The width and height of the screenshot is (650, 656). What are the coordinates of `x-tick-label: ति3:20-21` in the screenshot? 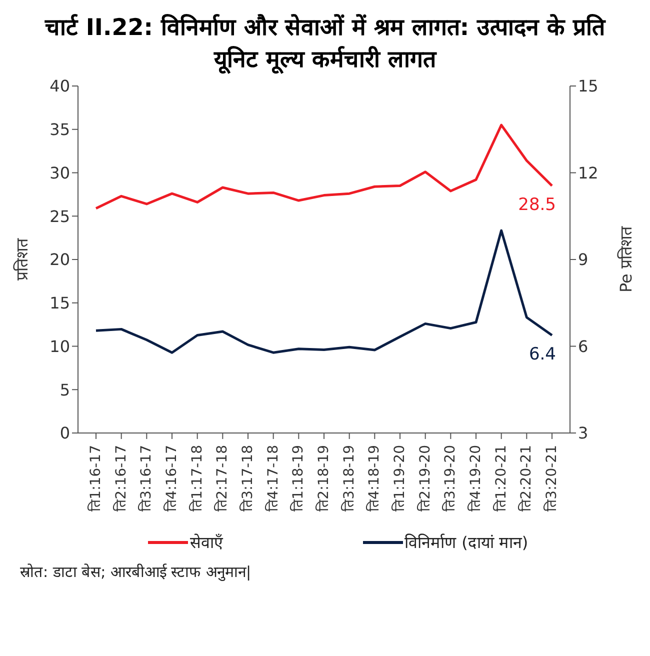 It's located at (551, 478).